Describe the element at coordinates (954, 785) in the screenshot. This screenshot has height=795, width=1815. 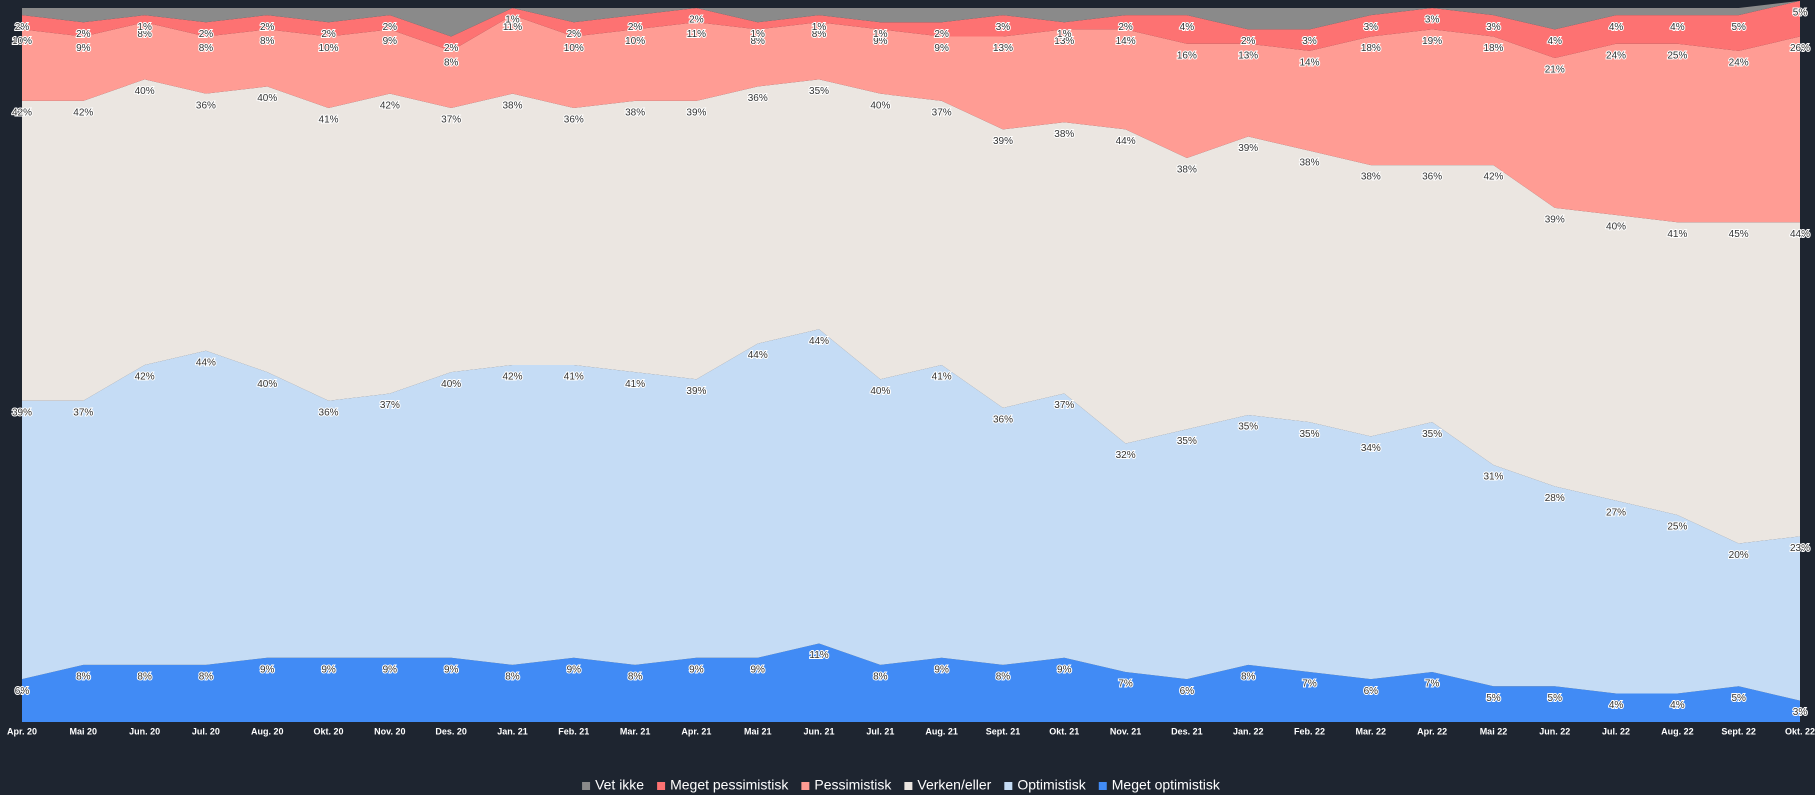
I see `legend-label: Verken/eller` at that location.